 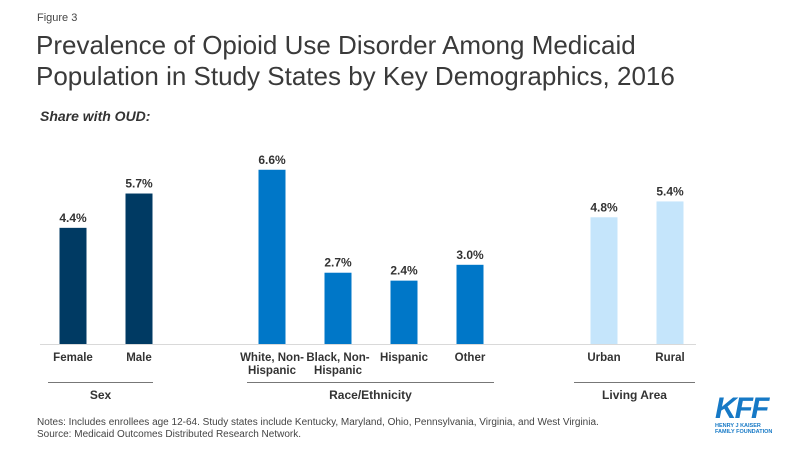 I want to click on bar-urban, so click(x=604, y=280).